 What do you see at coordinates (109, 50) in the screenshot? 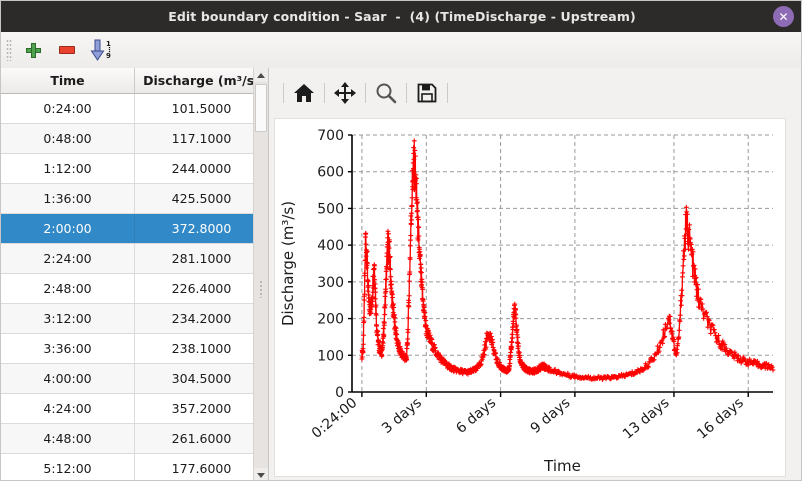
I see `sort-order-digits: 1 ⋮ 9` at bounding box center [109, 50].